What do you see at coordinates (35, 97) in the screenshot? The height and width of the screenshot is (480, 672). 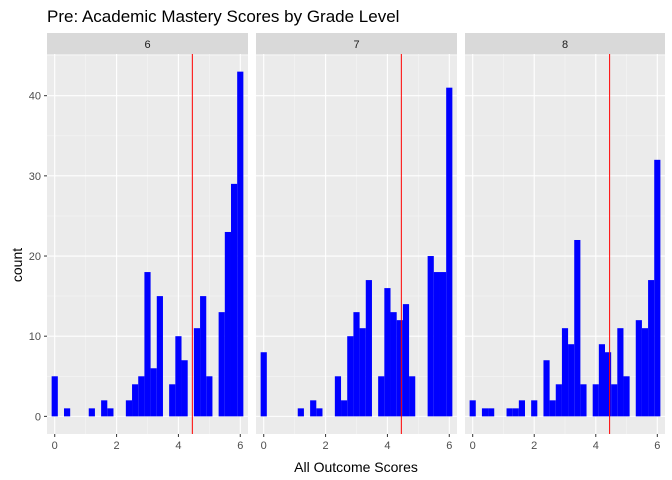 I see `y-tick-label: 40` at bounding box center [35, 97].